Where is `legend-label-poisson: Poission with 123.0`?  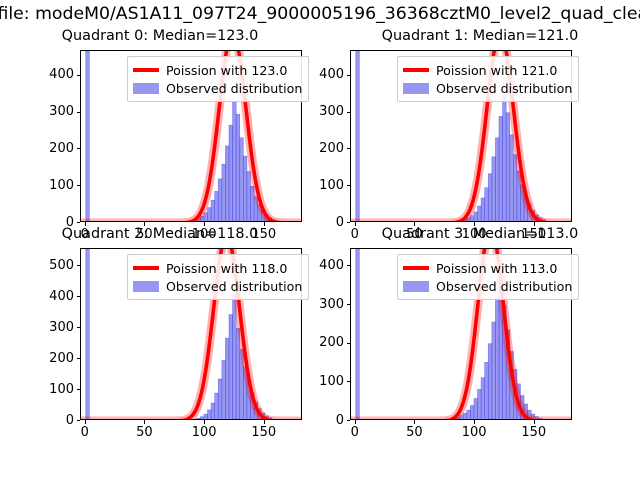
legend-label-poisson: Poission with 123.0 is located at coordinates (227, 70).